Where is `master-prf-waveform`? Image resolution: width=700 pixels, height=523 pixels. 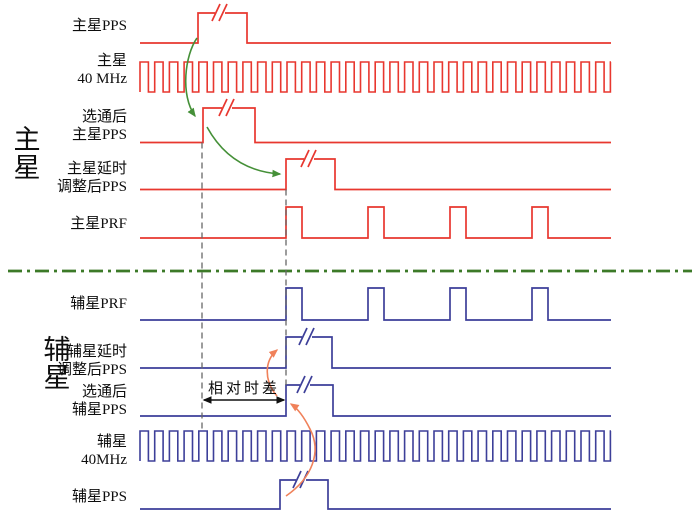 master-prf-waveform is located at coordinates (375, 222).